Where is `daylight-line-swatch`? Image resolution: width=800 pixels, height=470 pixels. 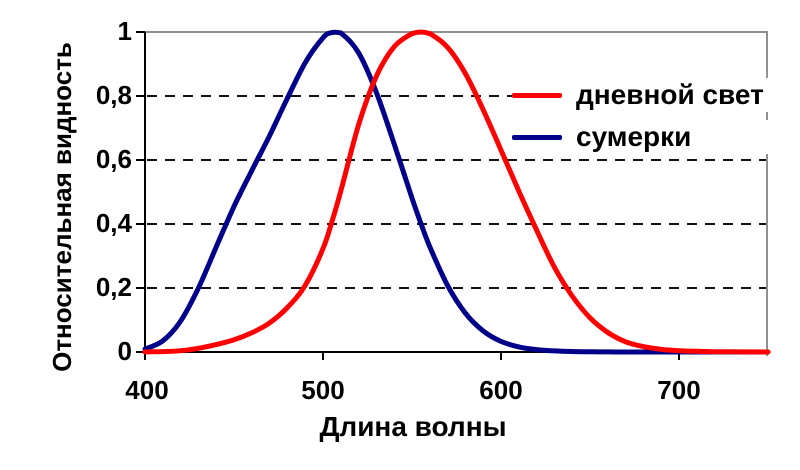 daylight-line-swatch is located at coordinates (537, 95).